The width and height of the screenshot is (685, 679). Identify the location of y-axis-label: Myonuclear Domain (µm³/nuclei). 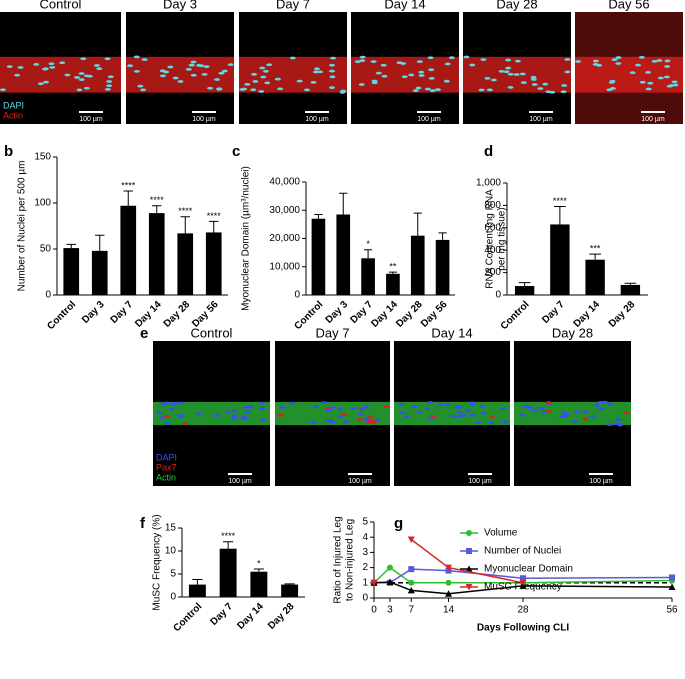
(246, 238).